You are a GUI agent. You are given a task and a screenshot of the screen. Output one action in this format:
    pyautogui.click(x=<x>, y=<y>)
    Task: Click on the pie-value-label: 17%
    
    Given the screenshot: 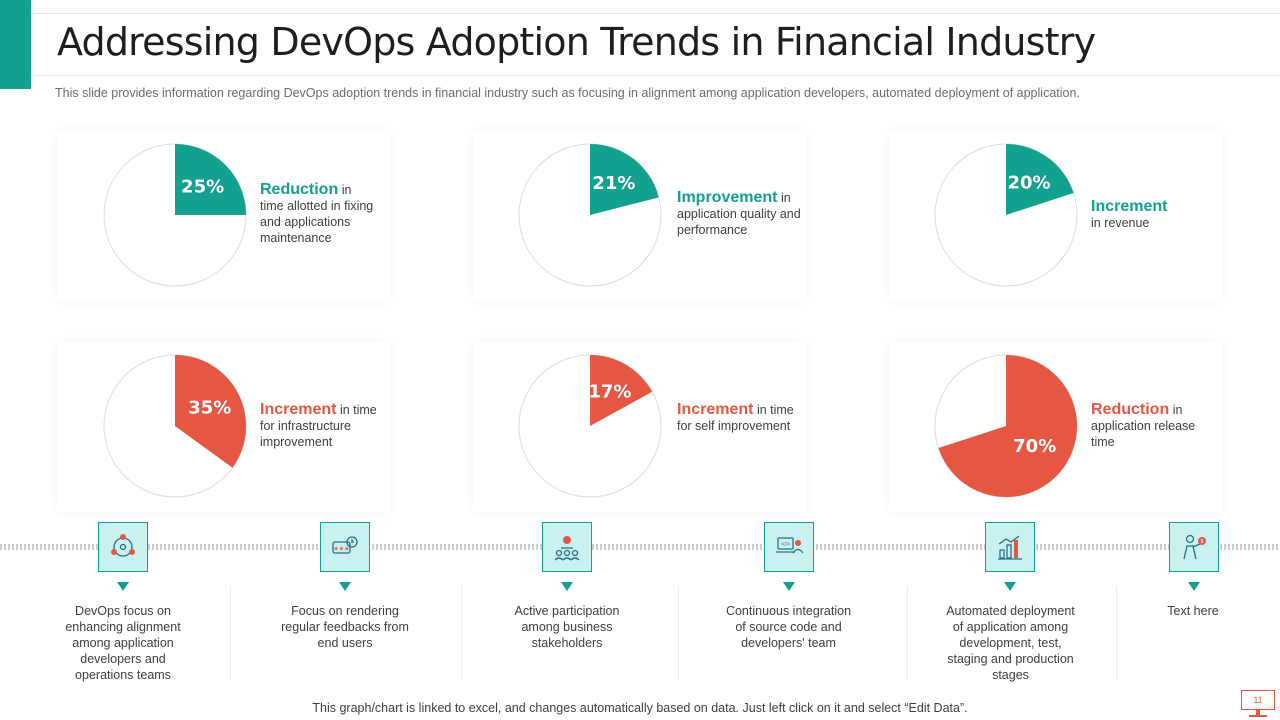 What is the action you would take?
    pyautogui.click(x=609, y=391)
    